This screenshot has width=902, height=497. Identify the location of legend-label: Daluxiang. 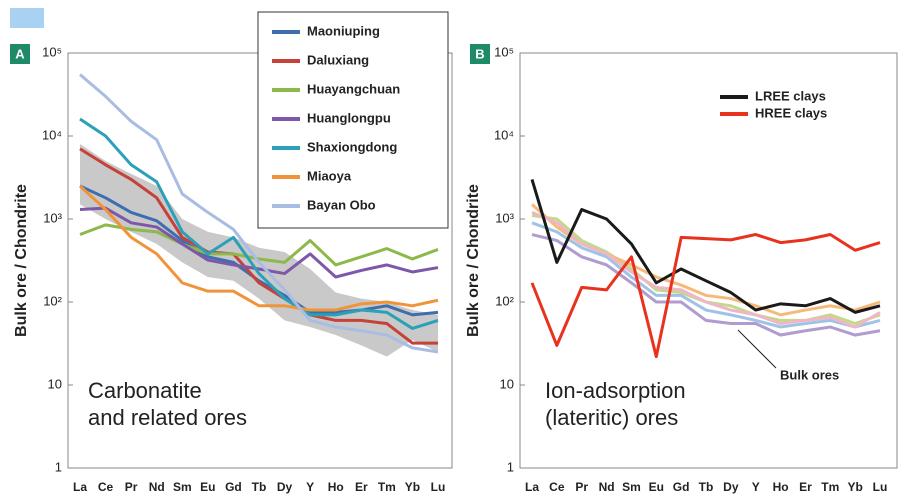
(338, 59).